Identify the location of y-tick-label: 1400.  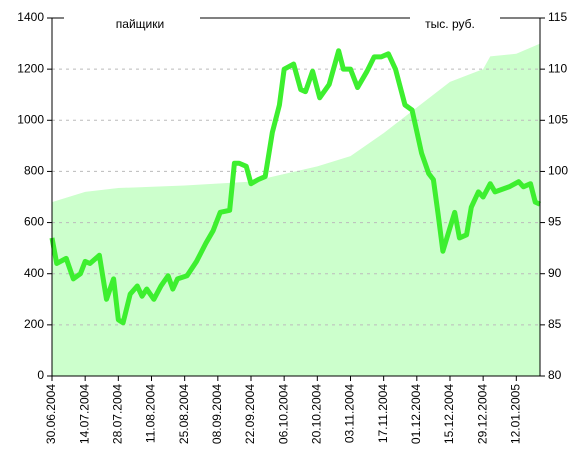
(30, 17).